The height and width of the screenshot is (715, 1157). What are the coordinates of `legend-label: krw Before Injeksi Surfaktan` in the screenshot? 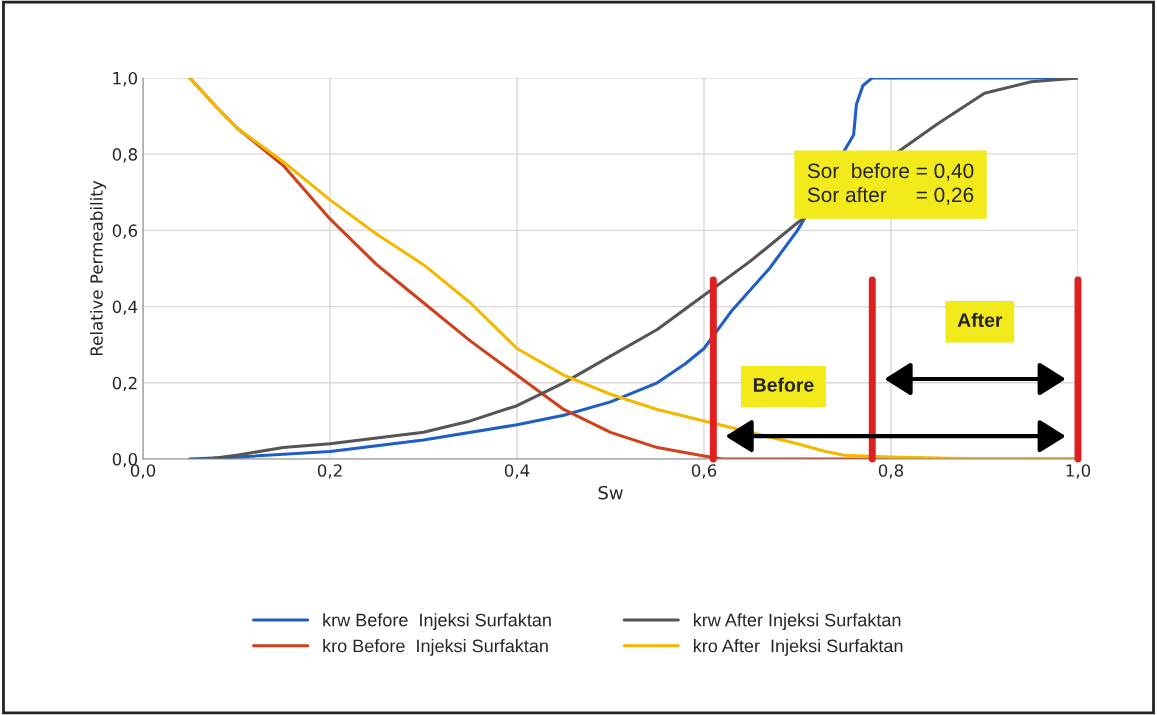 It's located at (437, 621).